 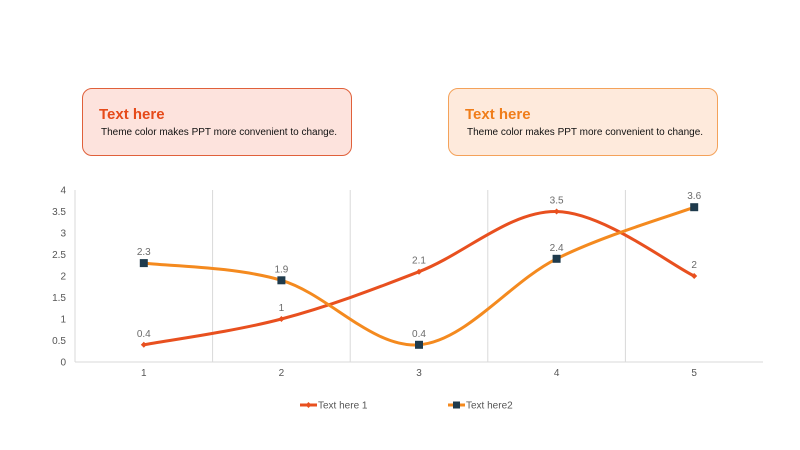 I want to click on data-label: 2.1, so click(x=419, y=261).